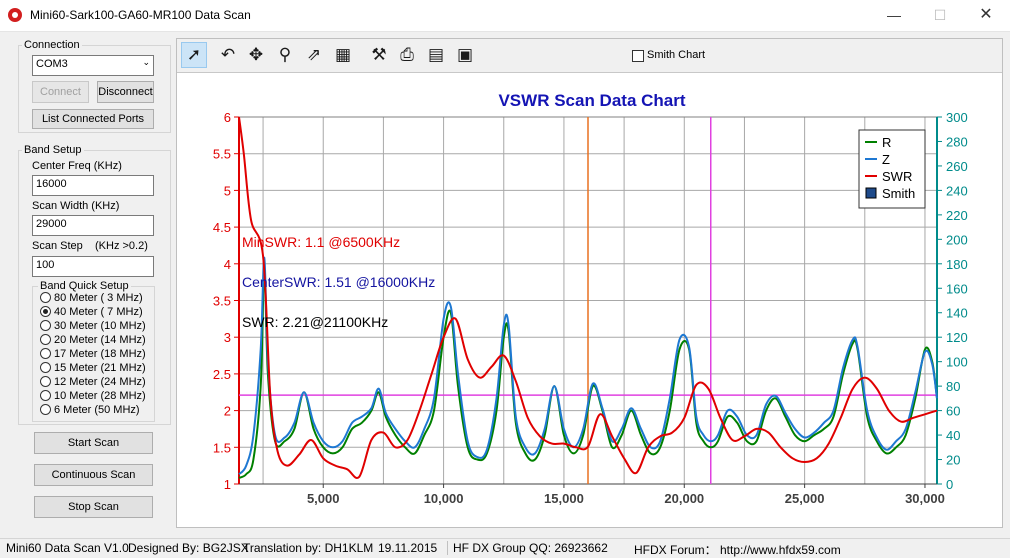 The width and height of the screenshot is (1010, 558). Describe the element at coordinates (323, 498) in the screenshot. I see `x-axis-tick-label: 5,000` at that location.